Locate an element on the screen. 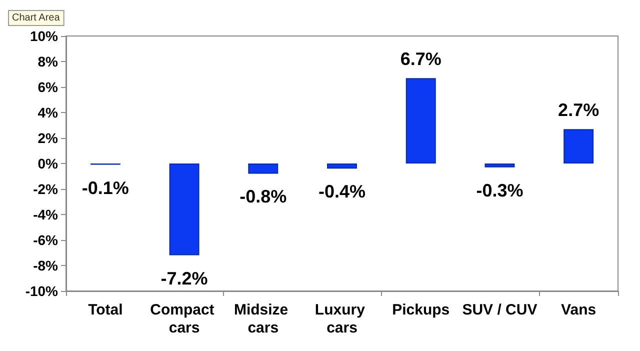 This screenshot has height=351, width=640. y-tick-label: -2% is located at coordinates (46, 189).